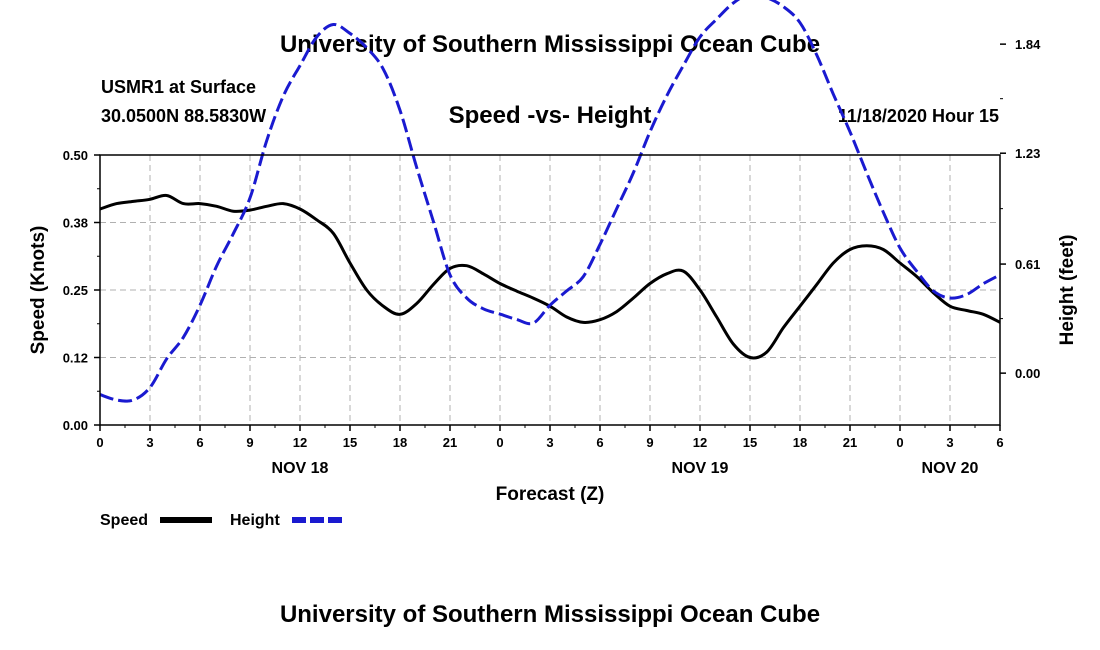 The image size is (1100, 650). Describe the element at coordinates (550, 115) in the screenshot. I see `chart-title: Speed -vs- Height` at that location.